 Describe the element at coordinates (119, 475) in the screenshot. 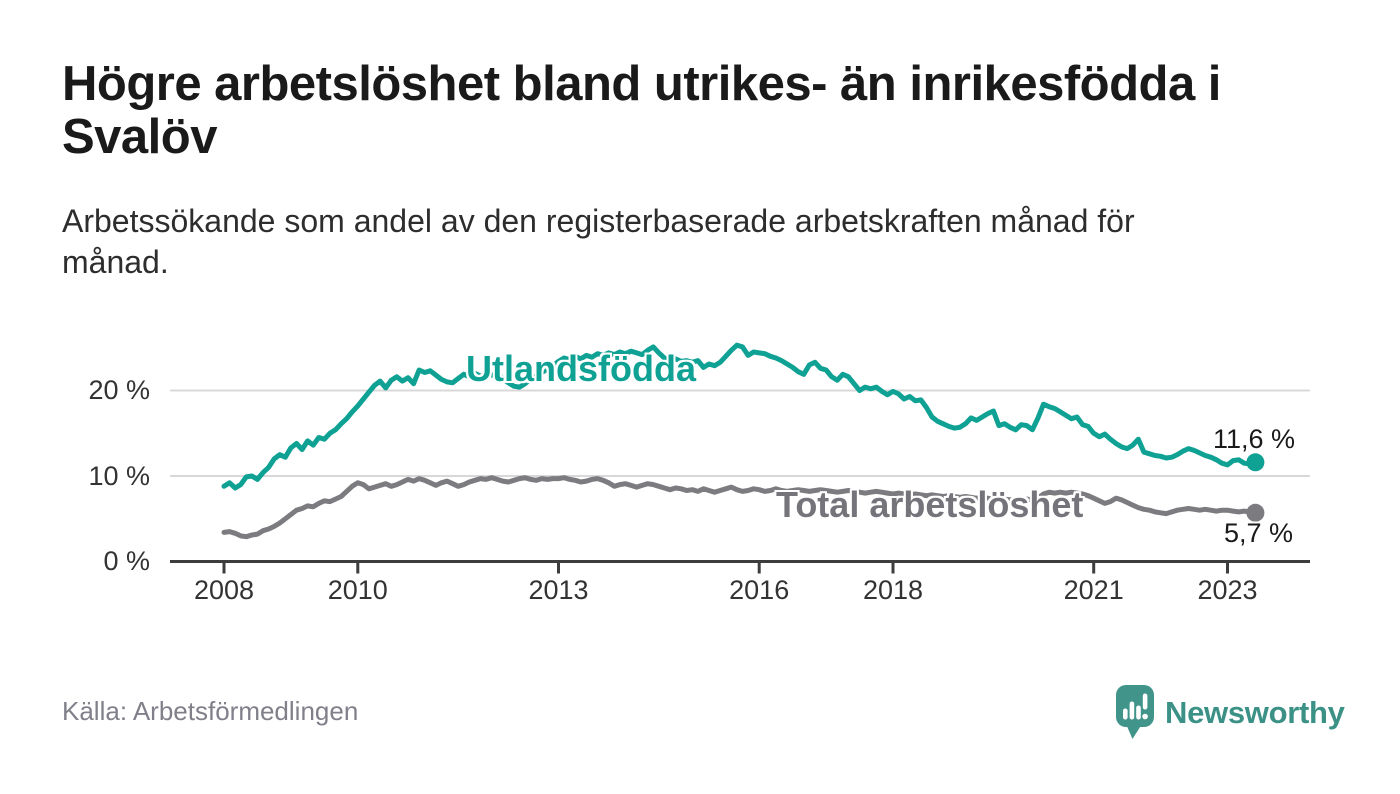

I see `y-tick-label: 10 %` at that location.